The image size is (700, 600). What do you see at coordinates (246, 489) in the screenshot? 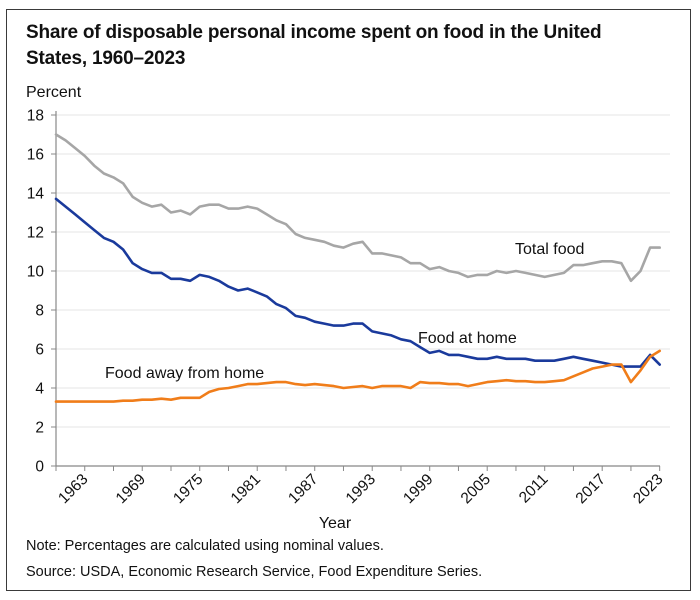
I see `x-tick-label: 1981` at bounding box center [246, 489].